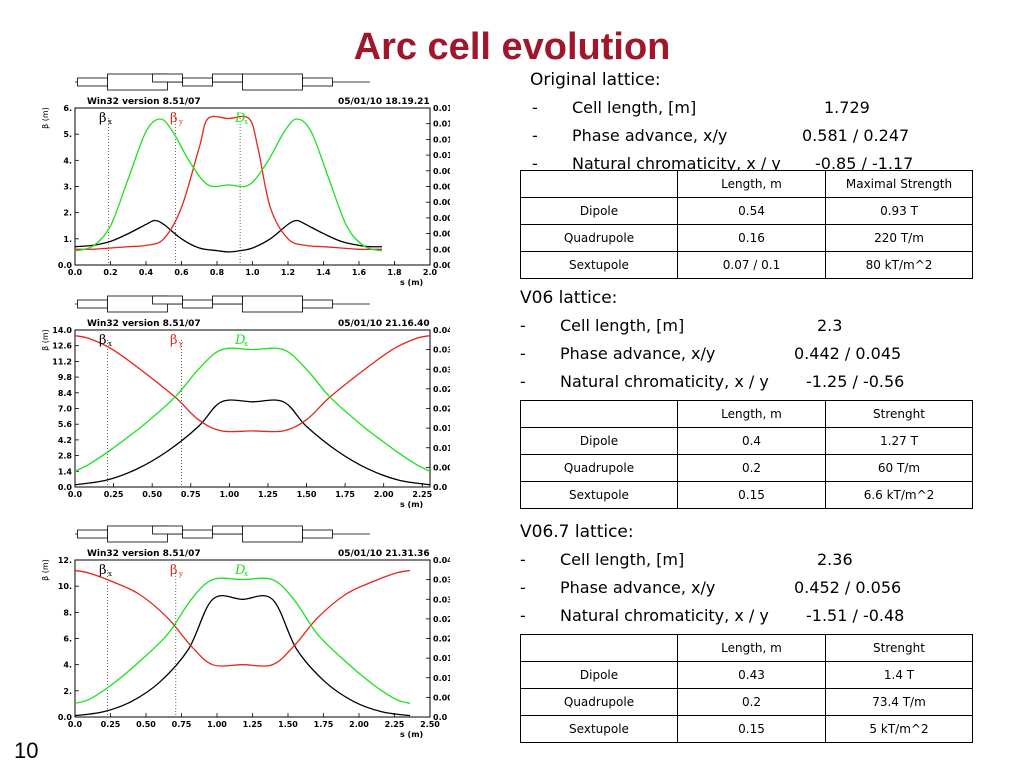 Image resolution: width=1024 pixels, height=768 pixels. What do you see at coordinates (441, 108) in the screenshot?
I see `y2-tick-label: 0.013` at bounding box center [441, 108].